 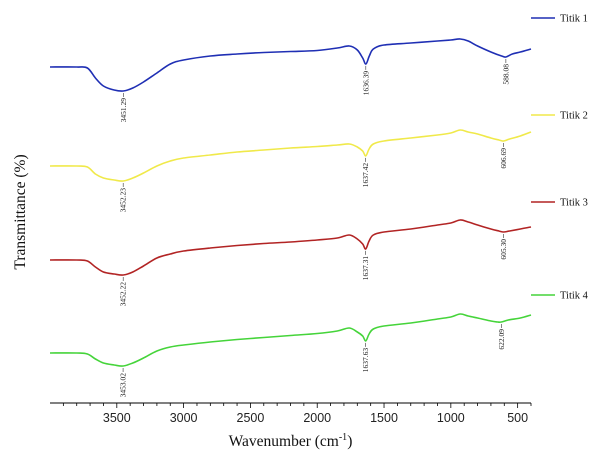 I want to click on legend-label-titik-3: Titik 3, so click(x=574, y=203).